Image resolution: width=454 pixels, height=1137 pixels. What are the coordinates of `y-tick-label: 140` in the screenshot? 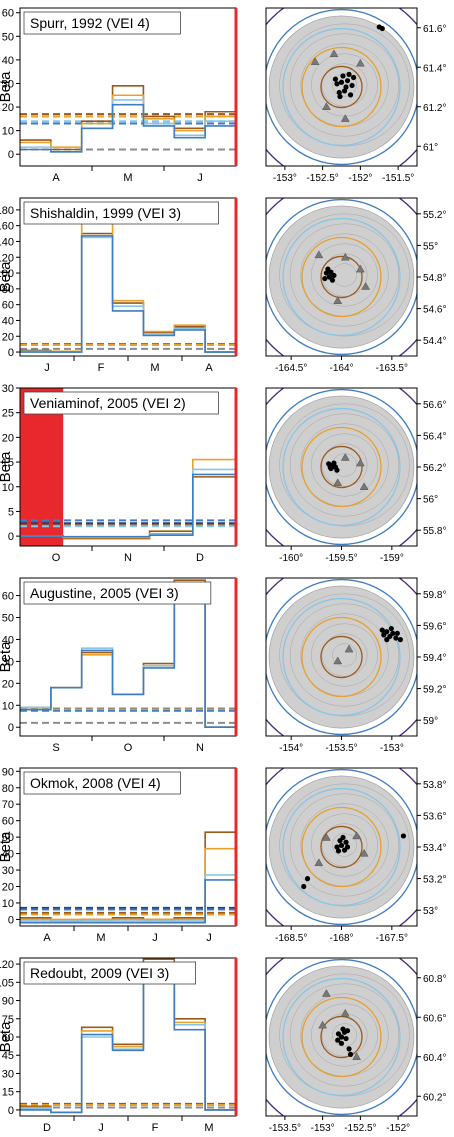 It's located at (7, 242).